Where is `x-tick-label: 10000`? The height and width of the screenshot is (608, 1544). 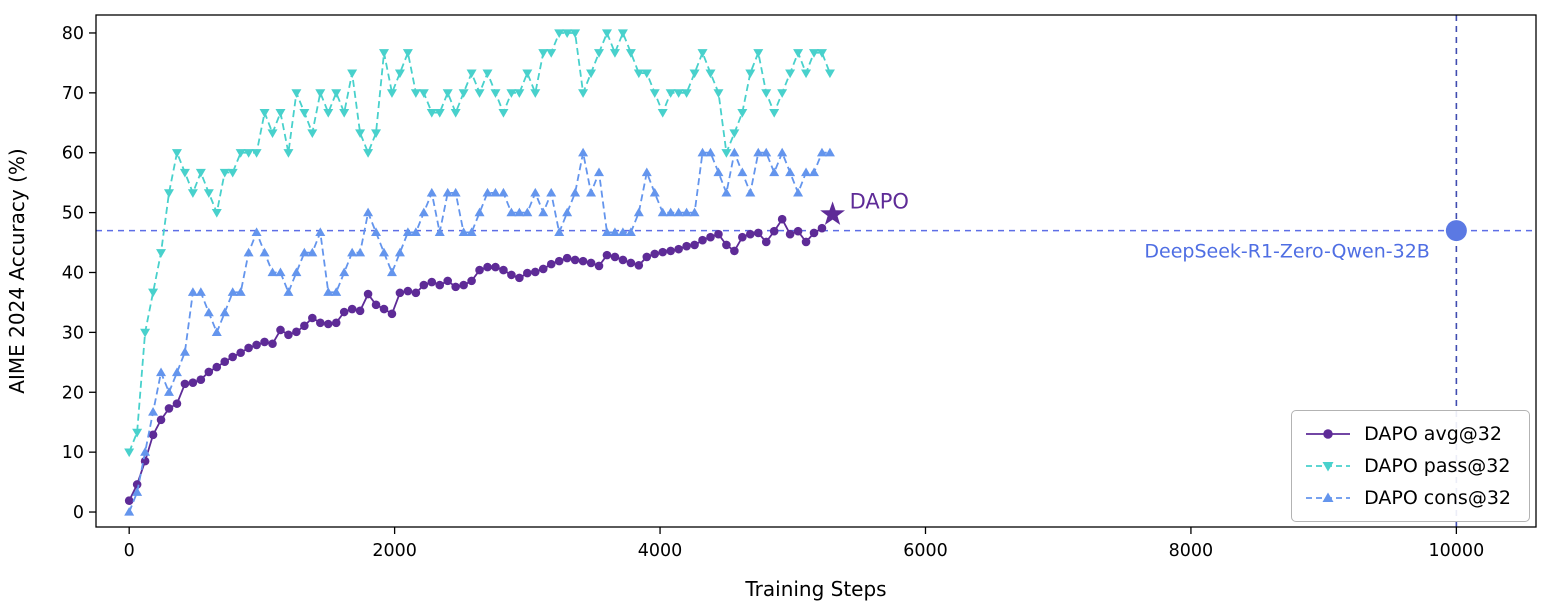
x-tick-label: 10000 is located at coordinates (1457, 551).